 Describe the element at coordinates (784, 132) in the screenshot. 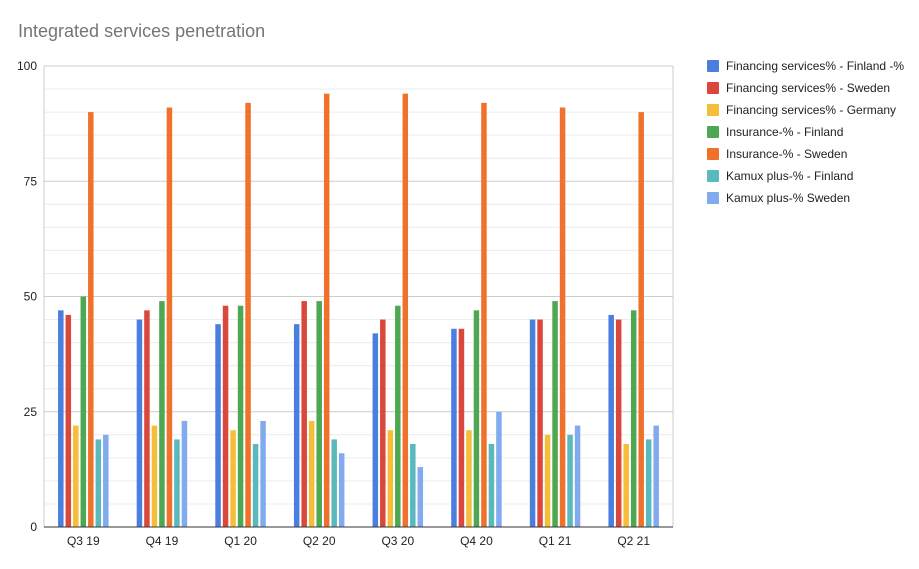

I see `legend-label: Insurance-% - Finland` at that location.